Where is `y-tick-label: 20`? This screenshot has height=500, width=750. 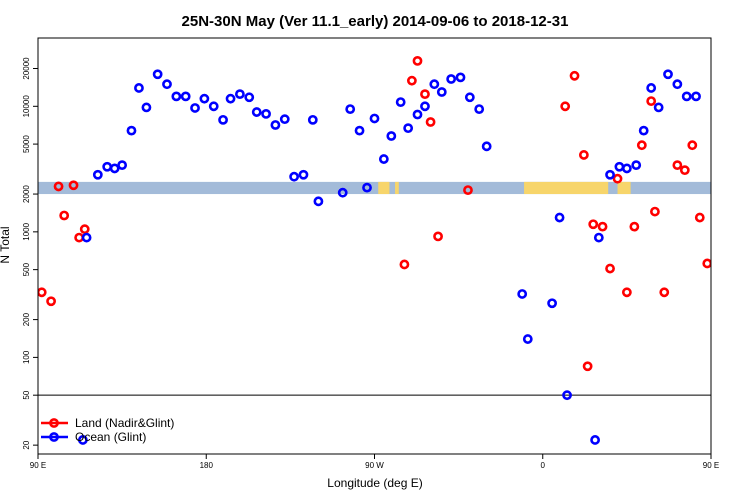 y-tick-label: 20 is located at coordinates (26, 444).